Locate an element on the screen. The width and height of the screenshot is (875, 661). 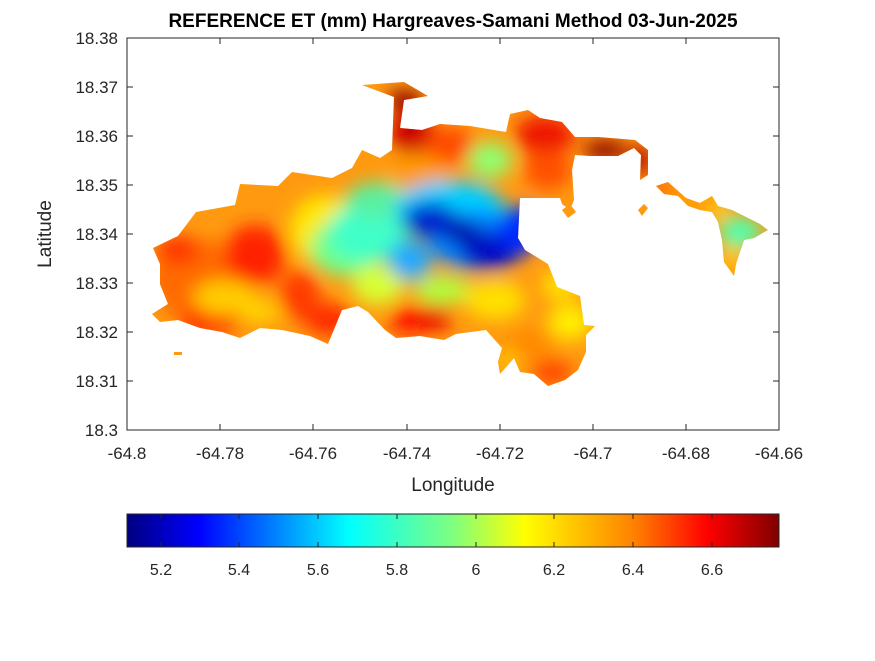
y-tick-label: 18.3 is located at coordinates (101, 430).